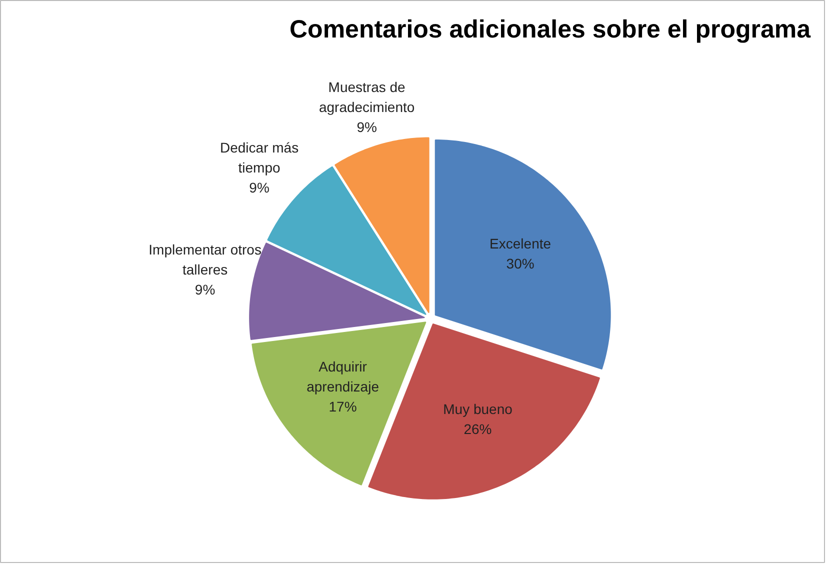  Describe the element at coordinates (551, 30) in the screenshot. I see `chart-title: Comentarios adicionales sobre el programa` at that location.